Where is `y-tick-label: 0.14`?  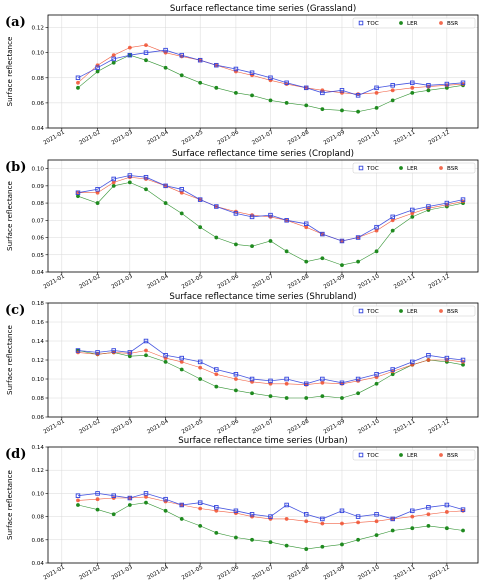
y-tick-label: 0.14 is located at coordinates (38, 342).